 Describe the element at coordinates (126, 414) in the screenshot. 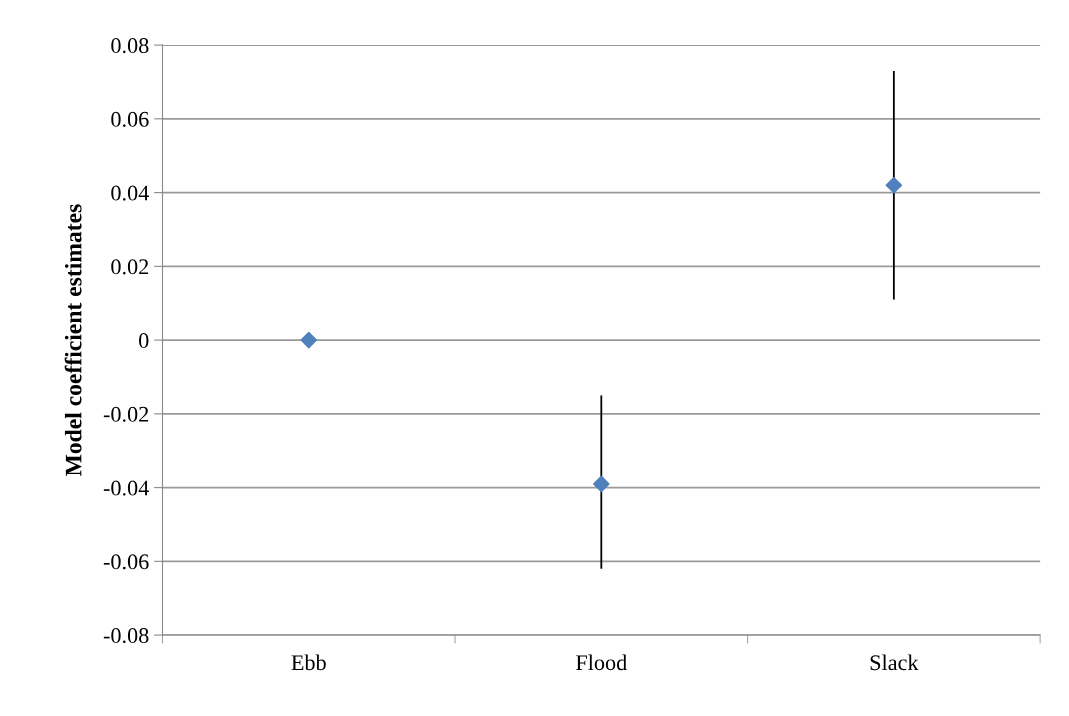

I see `y-tick-label: -0.02` at that location.